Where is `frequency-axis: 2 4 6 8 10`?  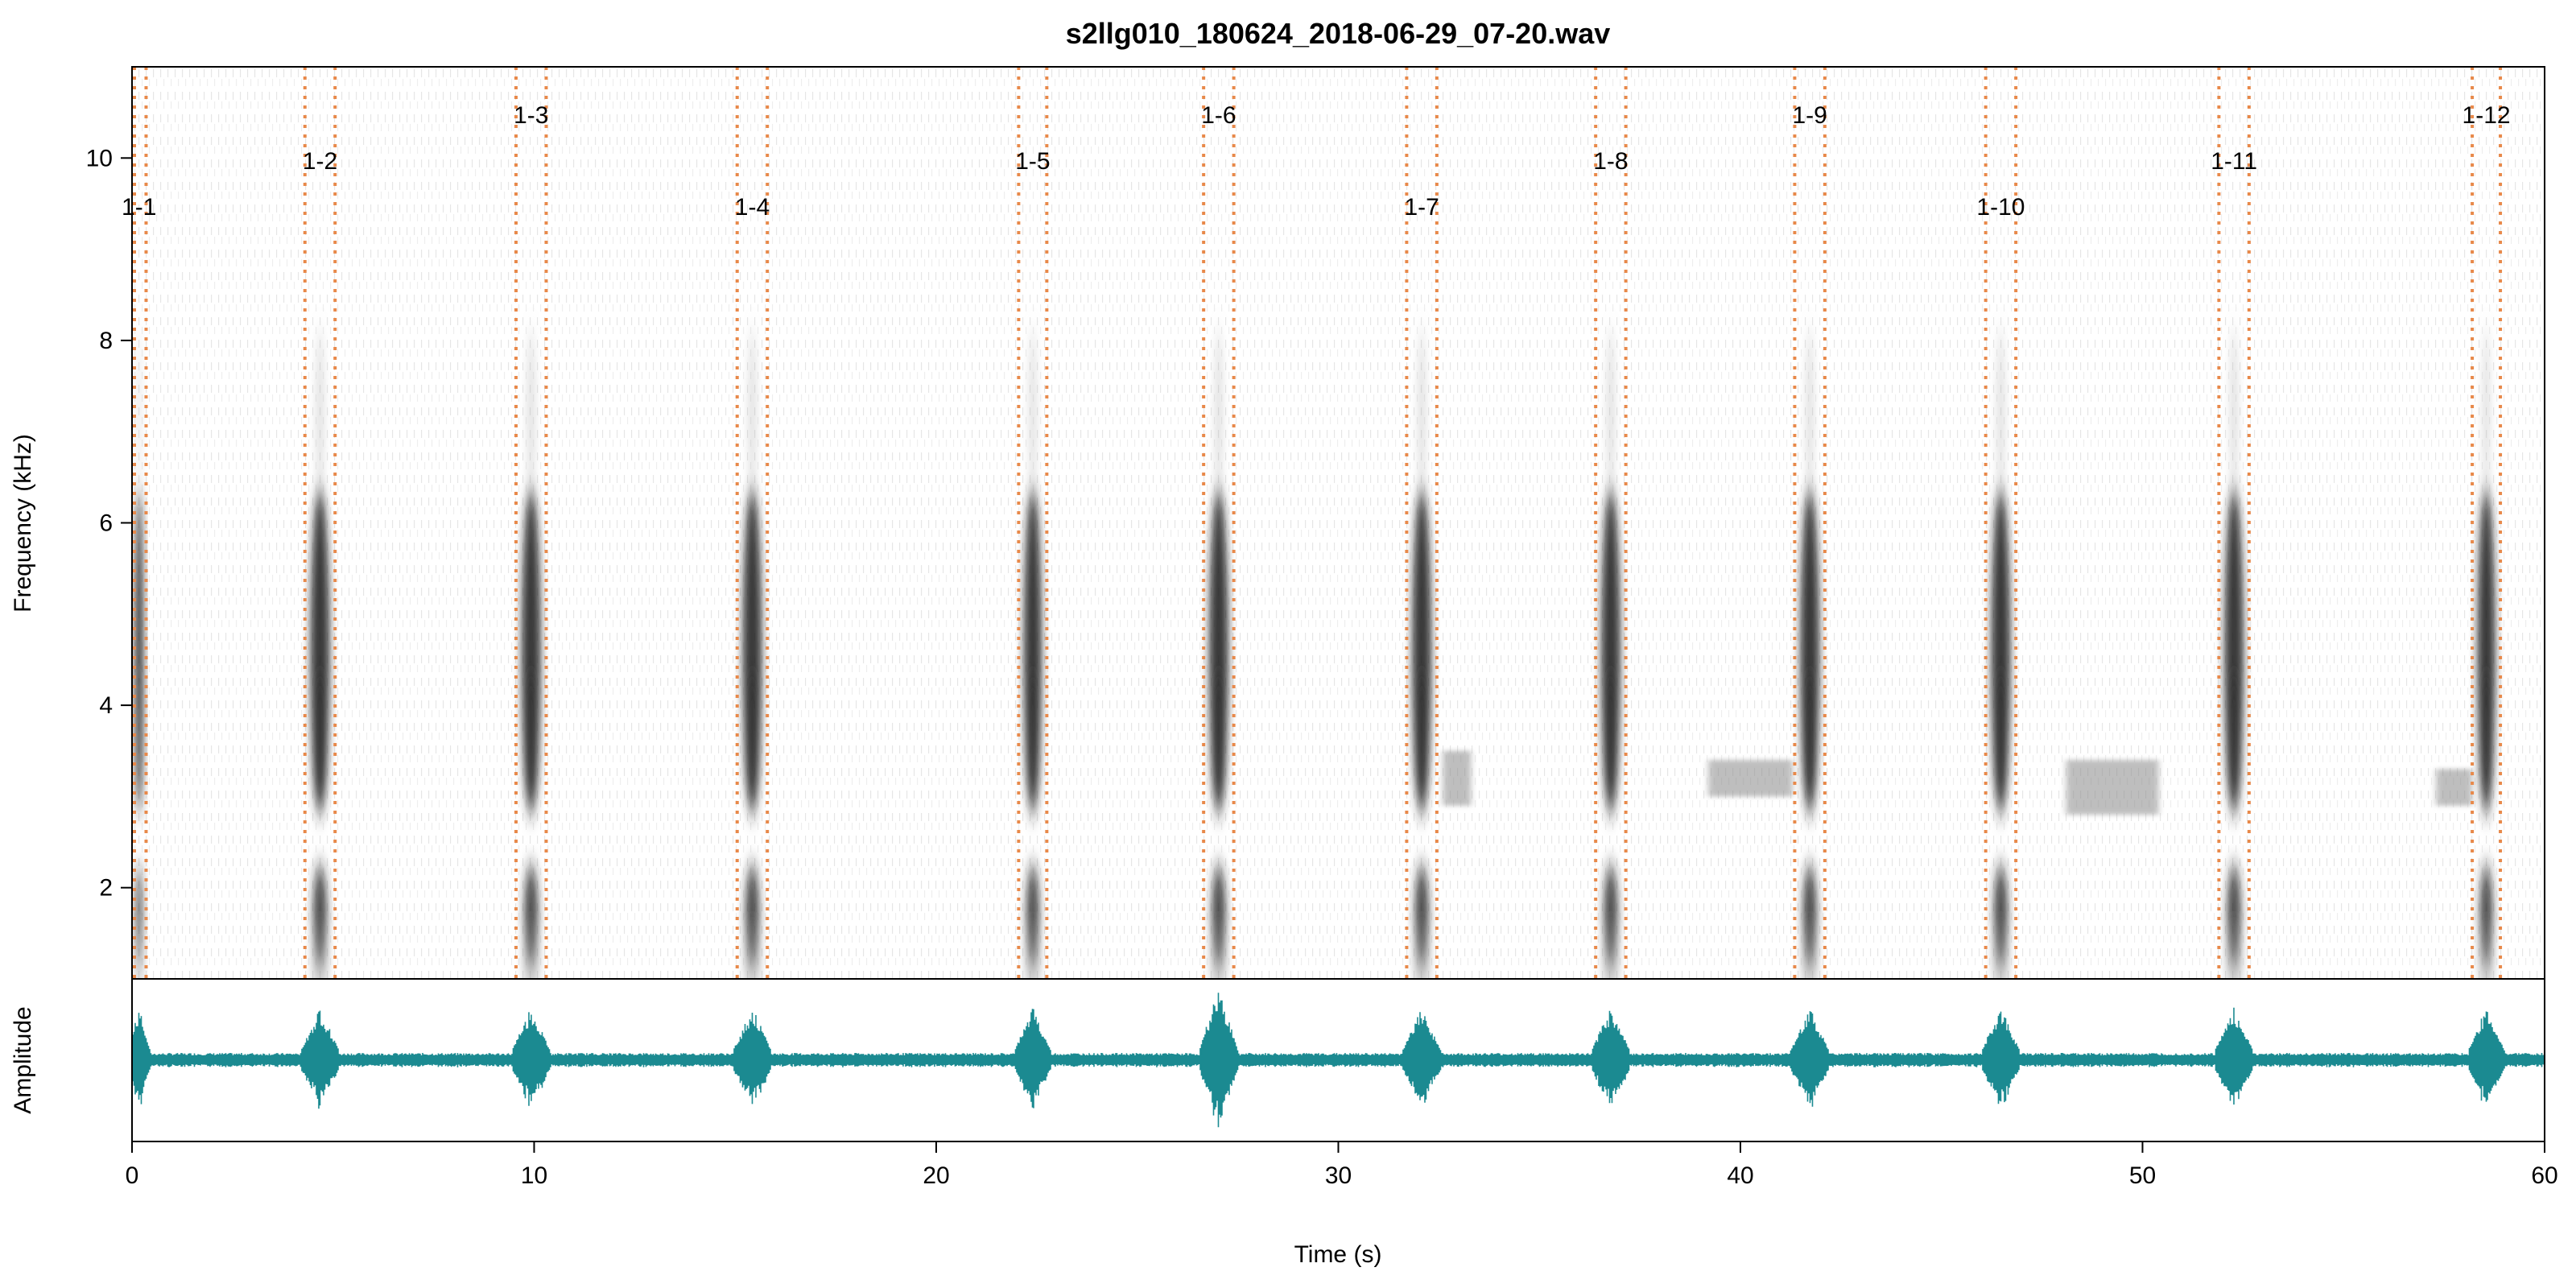
frequency-axis: 2 4 6 8 10 is located at coordinates (109, 523).